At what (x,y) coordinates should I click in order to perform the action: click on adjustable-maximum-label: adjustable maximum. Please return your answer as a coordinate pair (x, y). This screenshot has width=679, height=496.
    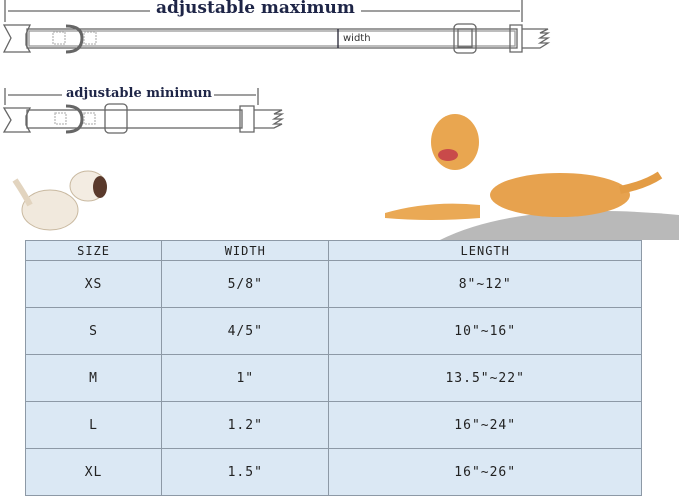
    Looking at the image, I should click on (255, 9).